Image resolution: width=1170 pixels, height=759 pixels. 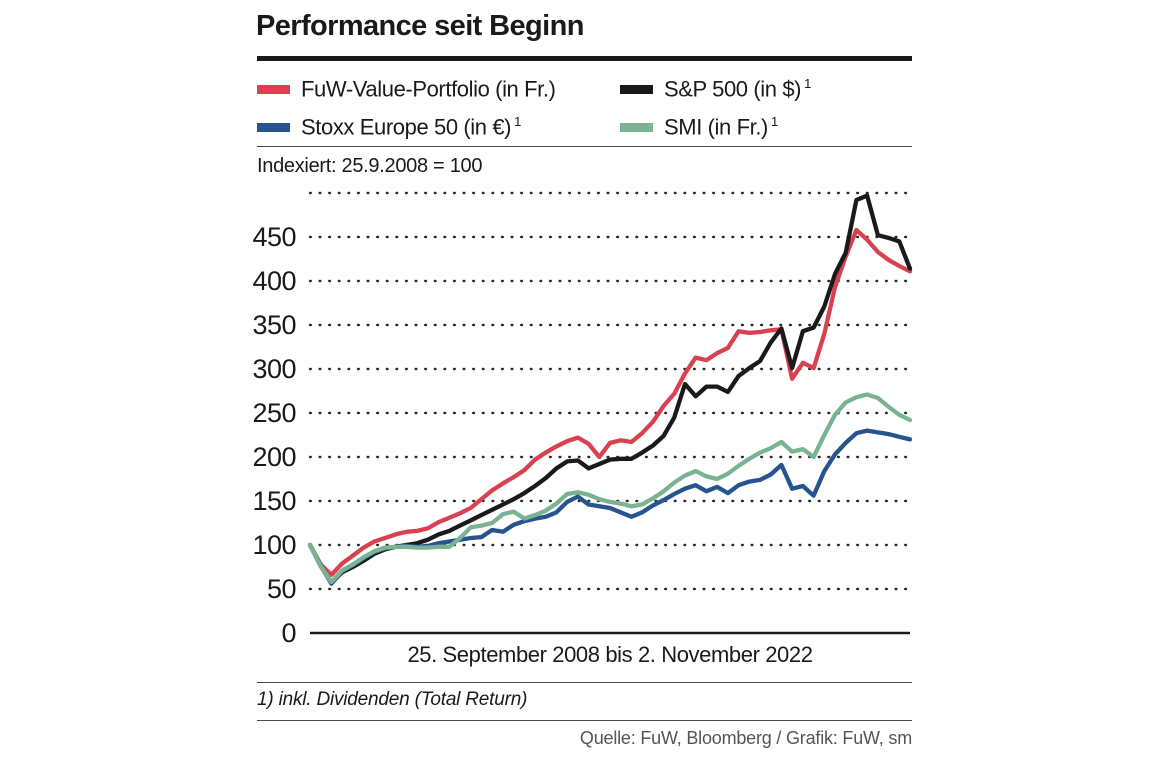 I want to click on legend-swatch-blue, so click(x=273, y=127).